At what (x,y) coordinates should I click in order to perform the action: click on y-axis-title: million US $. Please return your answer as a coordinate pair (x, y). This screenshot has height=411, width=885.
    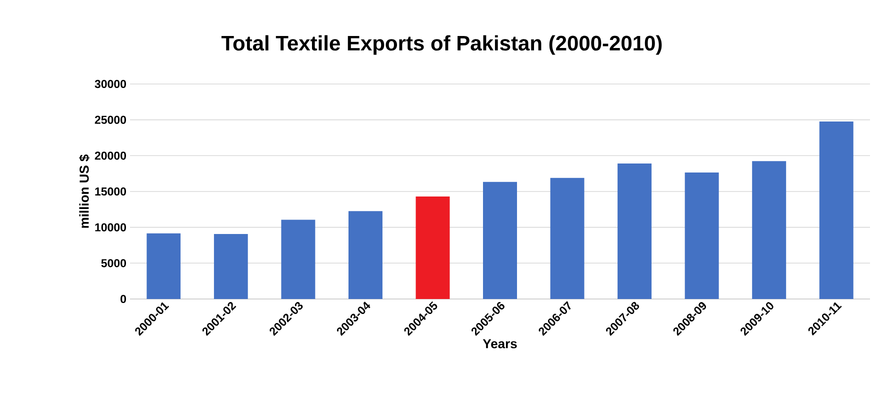
    Looking at the image, I should click on (84, 191).